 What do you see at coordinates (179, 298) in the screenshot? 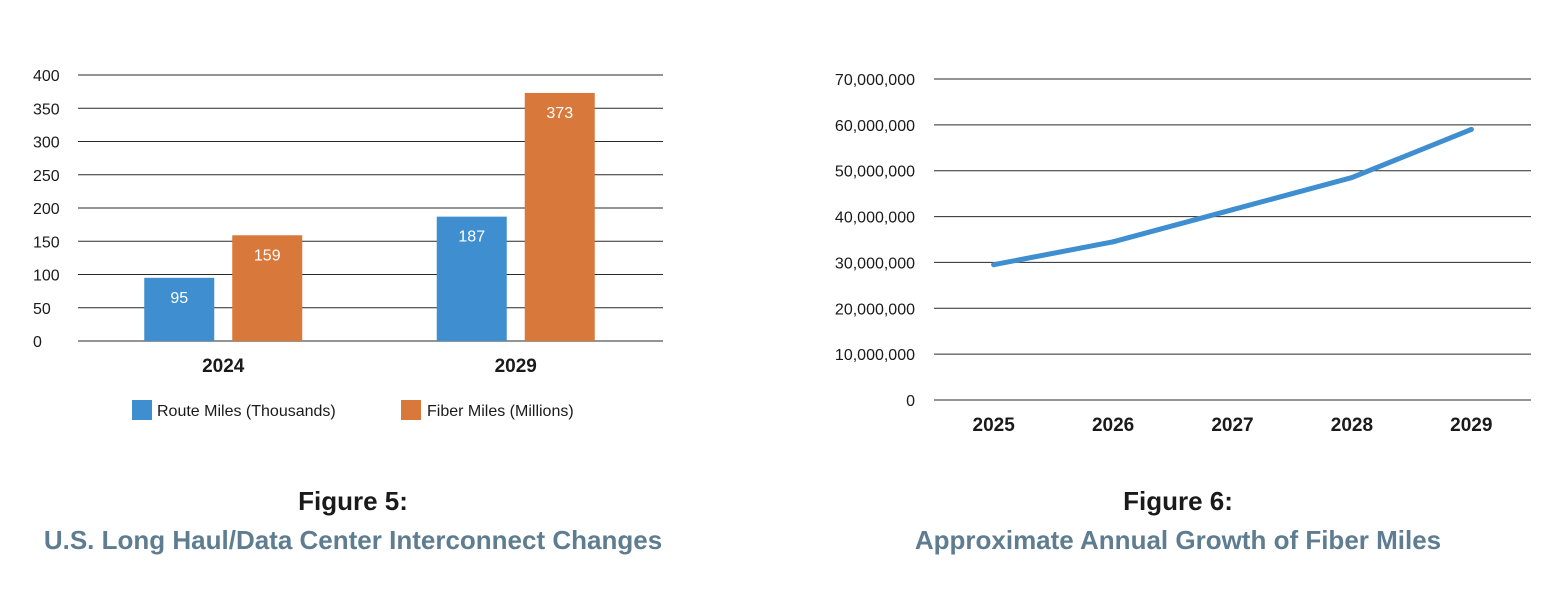
I see `bar-value-label: 95` at bounding box center [179, 298].